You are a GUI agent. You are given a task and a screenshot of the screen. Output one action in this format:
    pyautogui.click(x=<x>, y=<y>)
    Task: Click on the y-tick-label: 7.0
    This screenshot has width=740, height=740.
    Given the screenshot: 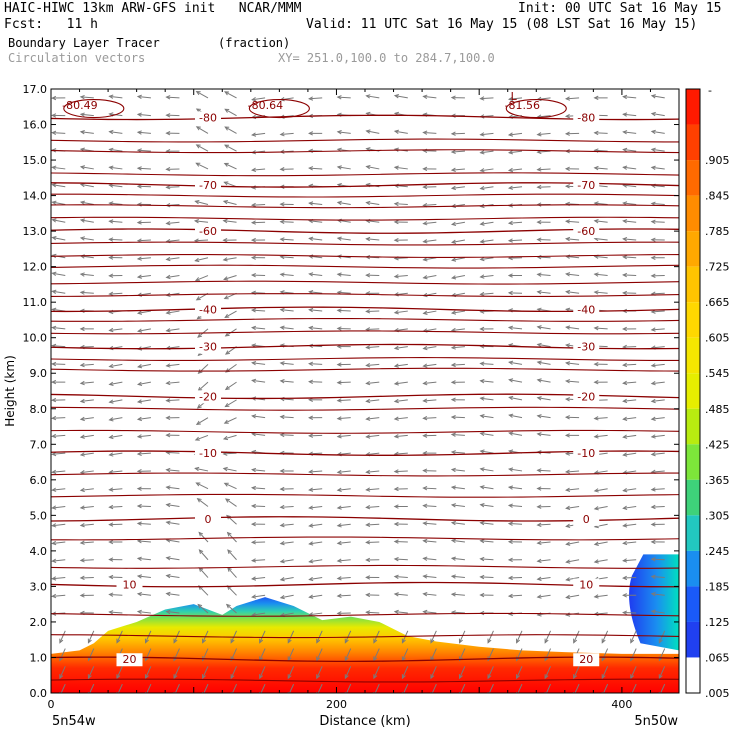 What is the action you would take?
    pyautogui.click(x=39, y=444)
    